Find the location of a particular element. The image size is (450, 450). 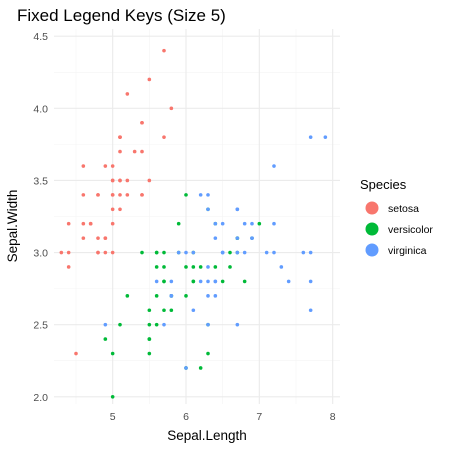

x-tick-label: 6 is located at coordinates (186, 417).